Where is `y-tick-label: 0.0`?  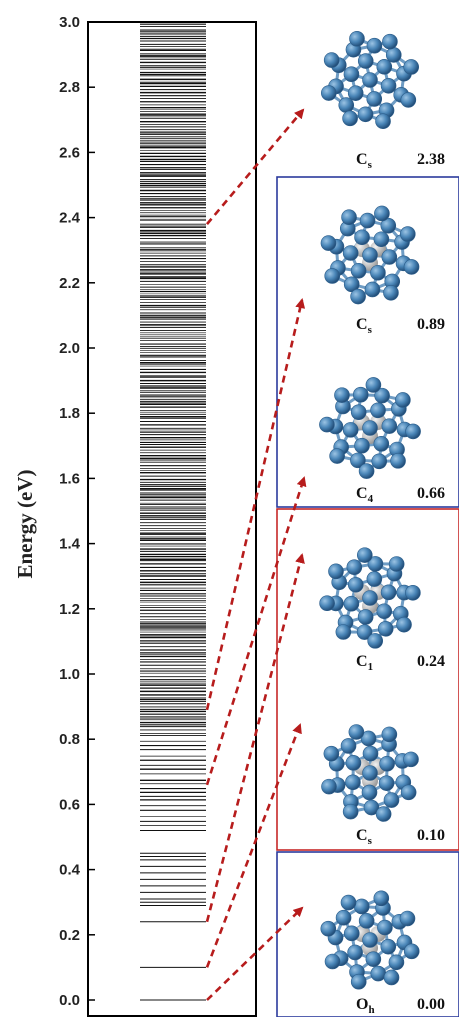
y-tick-label: 0.0 is located at coordinates (69, 1000).